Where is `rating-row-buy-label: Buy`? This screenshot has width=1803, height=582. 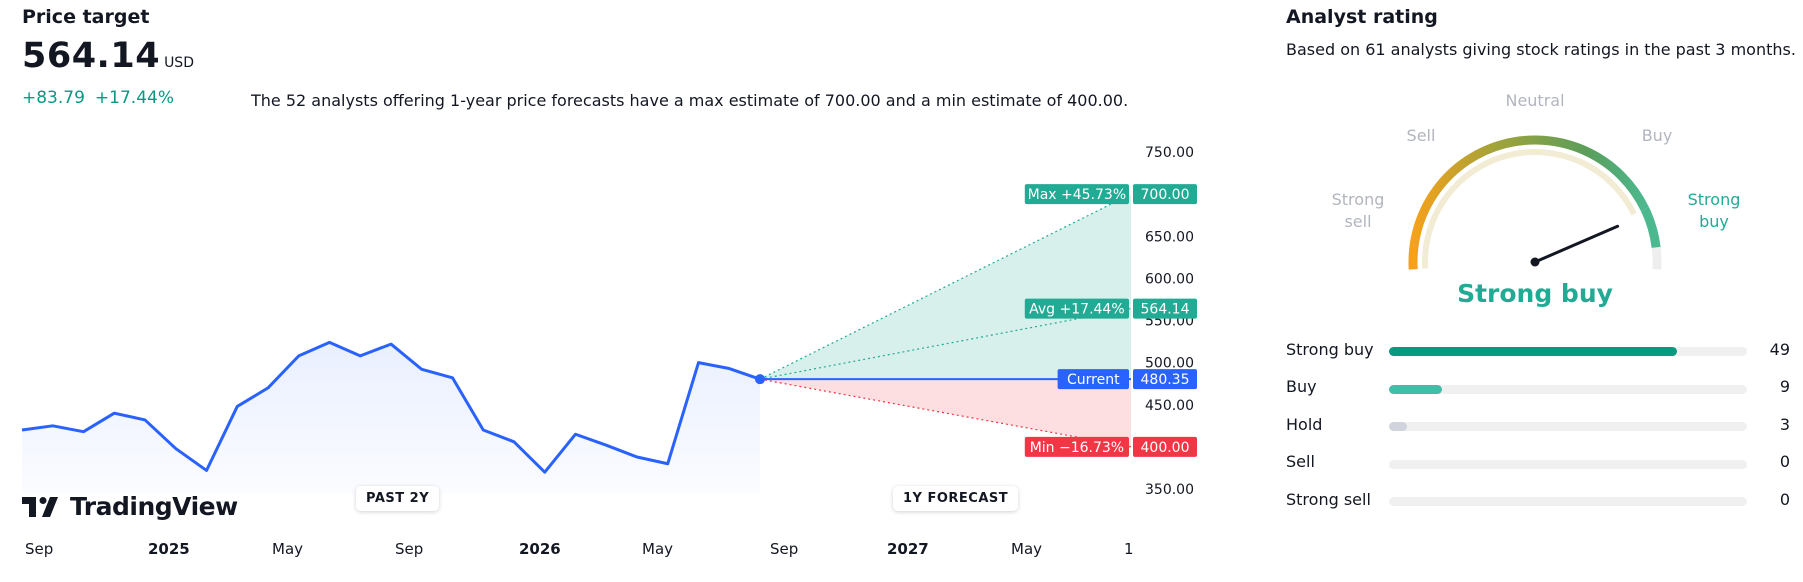 rating-row-buy-label: Buy is located at coordinates (1301, 386).